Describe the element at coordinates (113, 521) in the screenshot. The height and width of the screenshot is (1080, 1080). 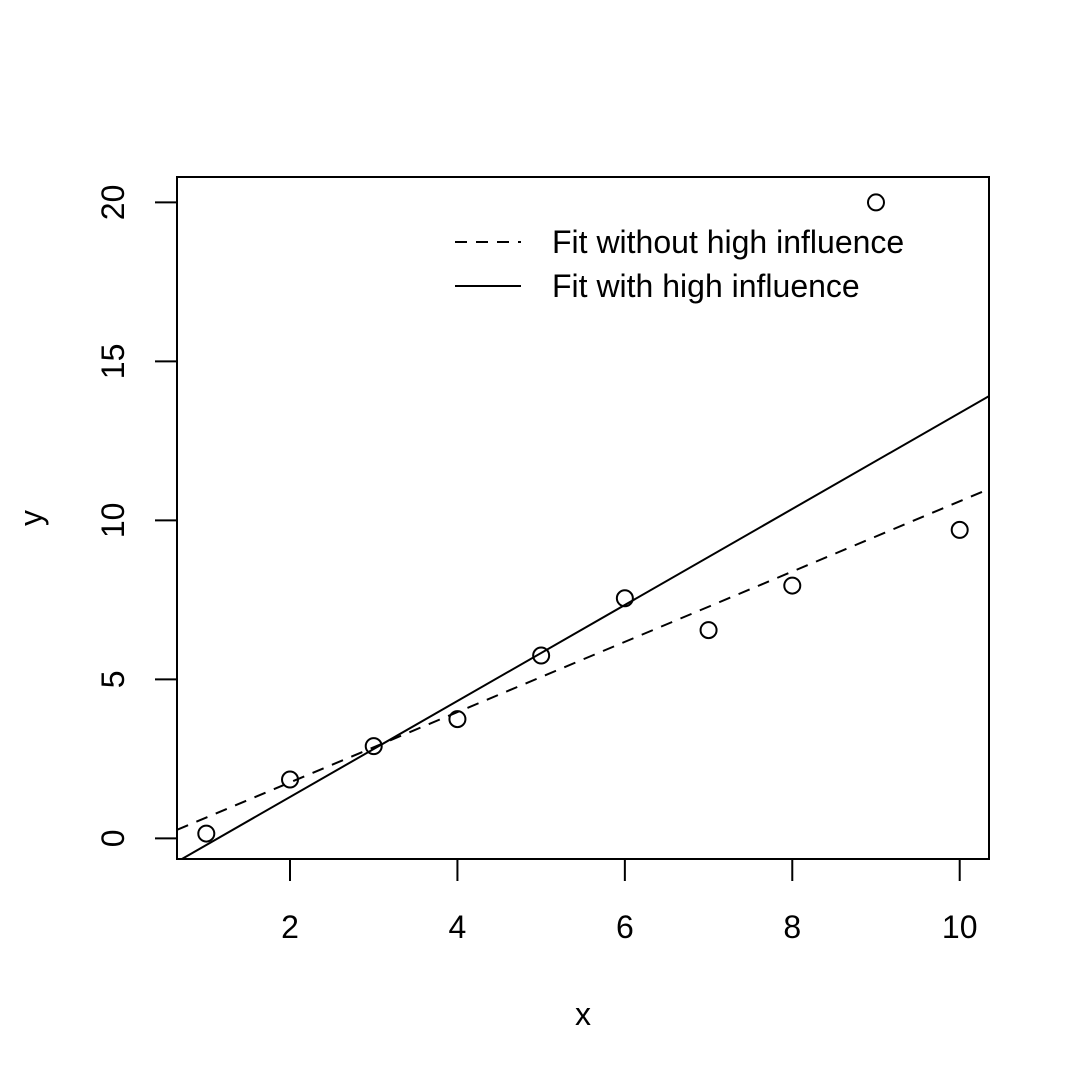
I see `y-tick-label: 10` at that location.